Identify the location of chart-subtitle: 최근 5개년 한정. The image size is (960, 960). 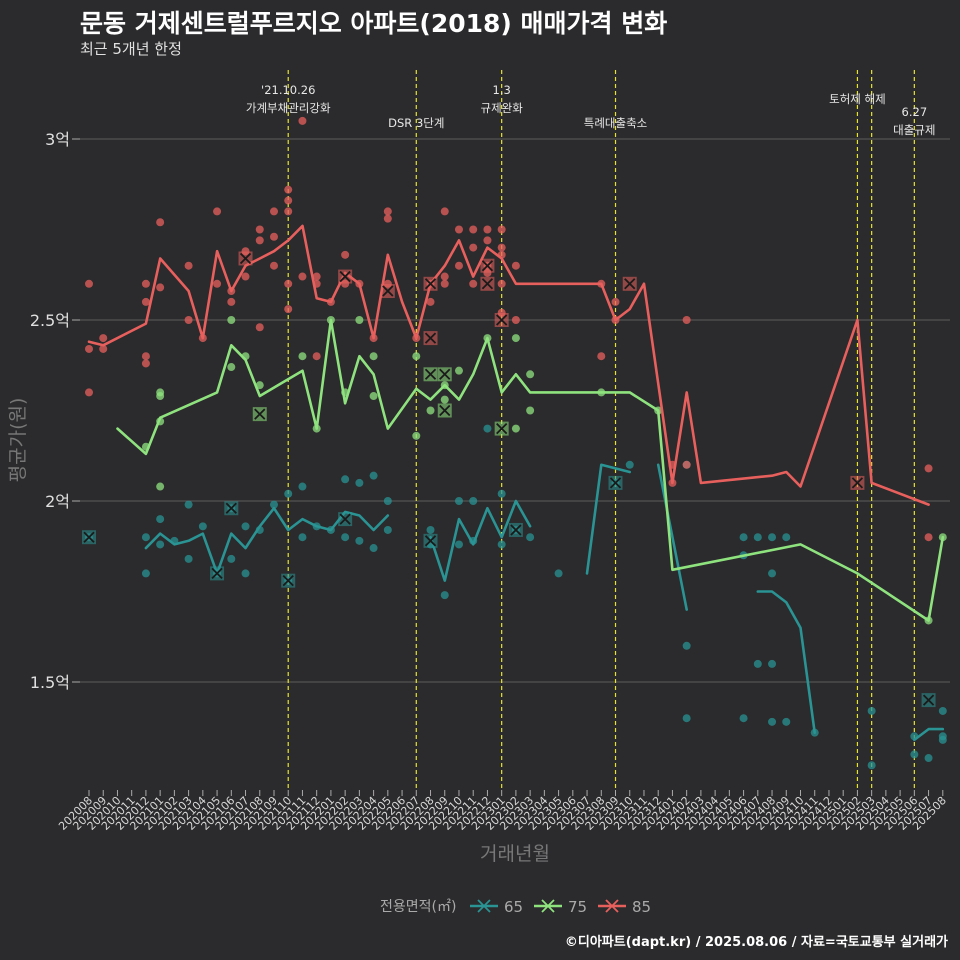
(131, 49).